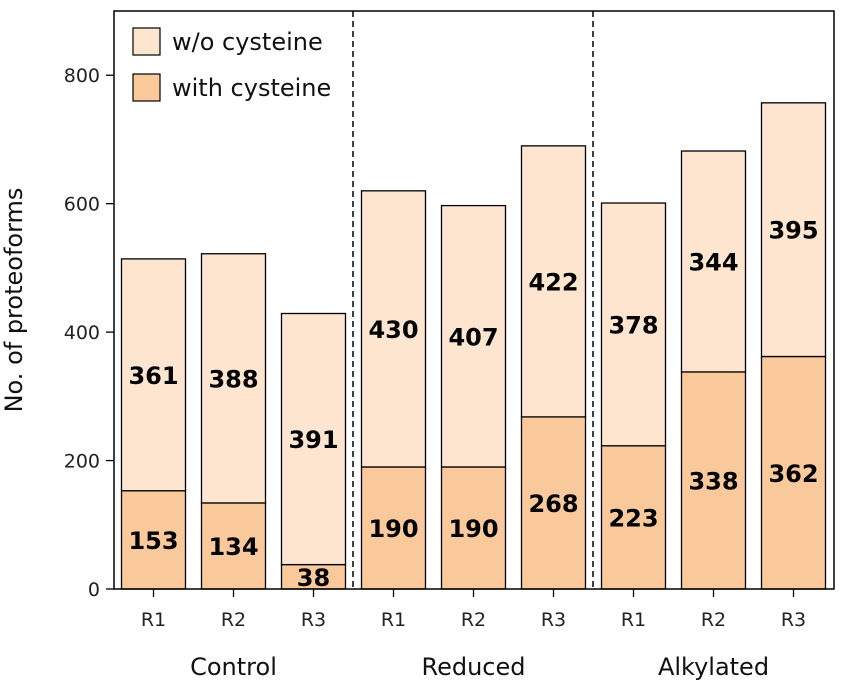  Describe the element at coordinates (233, 667) in the screenshot. I see `group-label: Control` at that location.